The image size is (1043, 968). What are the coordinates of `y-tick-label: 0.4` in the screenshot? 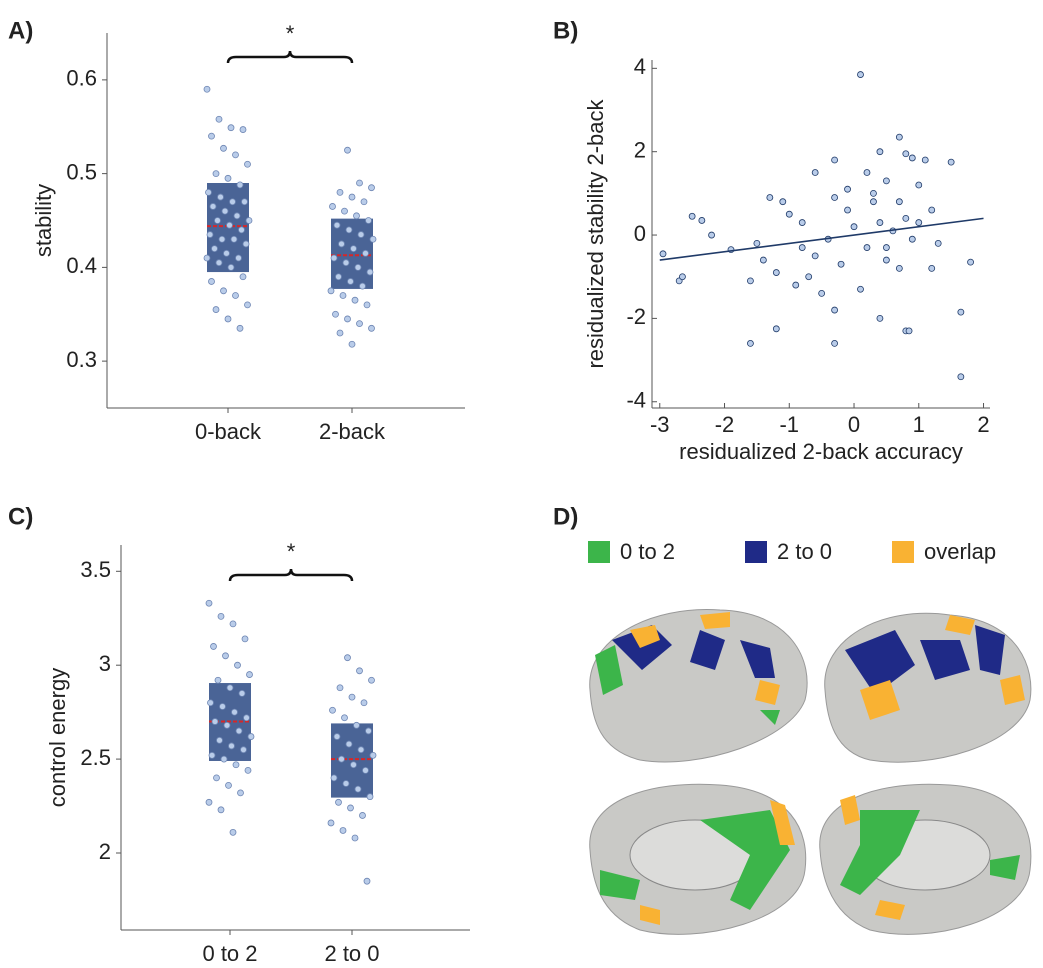 It's located at (81, 265).